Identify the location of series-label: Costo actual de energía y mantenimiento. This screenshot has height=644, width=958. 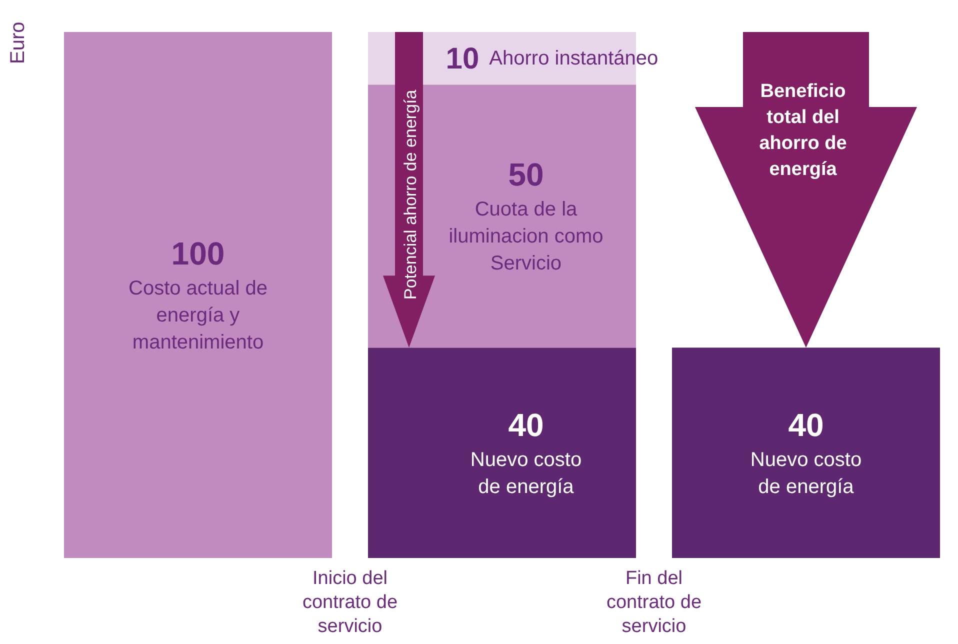
(198, 316).